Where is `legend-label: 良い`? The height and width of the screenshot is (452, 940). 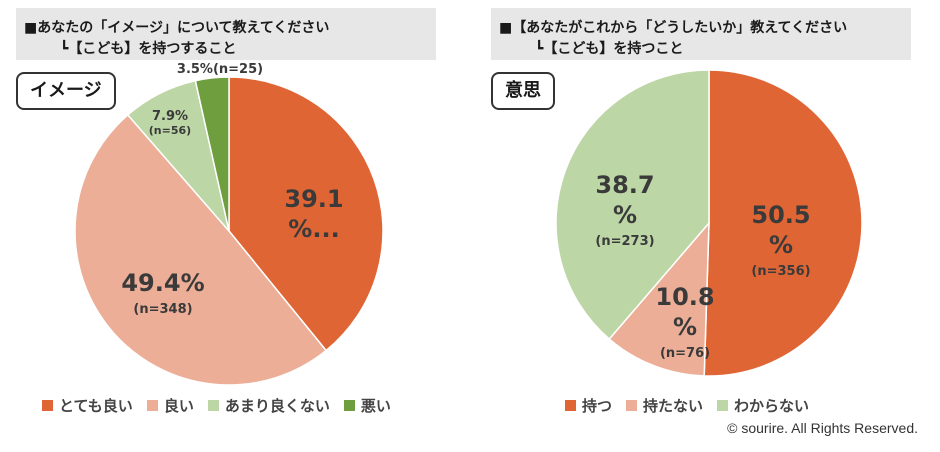 legend-label: 良い is located at coordinates (178, 406).